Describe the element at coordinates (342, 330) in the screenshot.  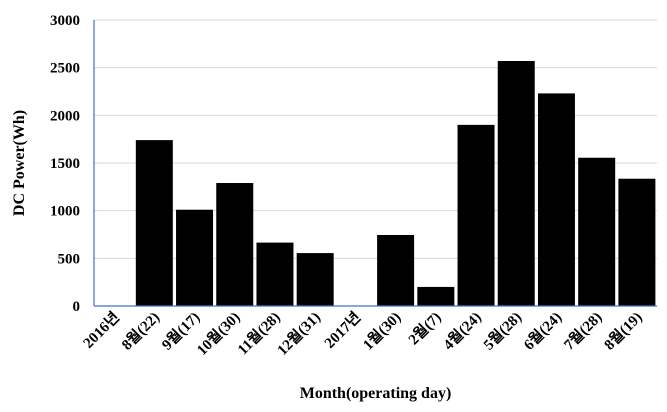
I see `x-tick-label: 2017년` at that location.